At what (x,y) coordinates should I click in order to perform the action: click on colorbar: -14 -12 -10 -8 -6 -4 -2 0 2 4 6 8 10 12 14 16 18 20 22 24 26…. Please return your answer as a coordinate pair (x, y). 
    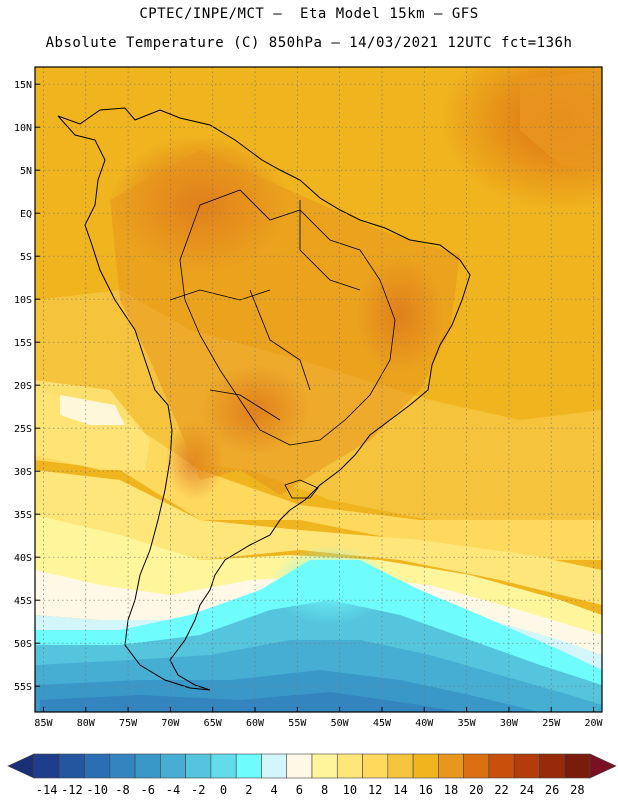
    Looking at the image, I should click on (312, 775).